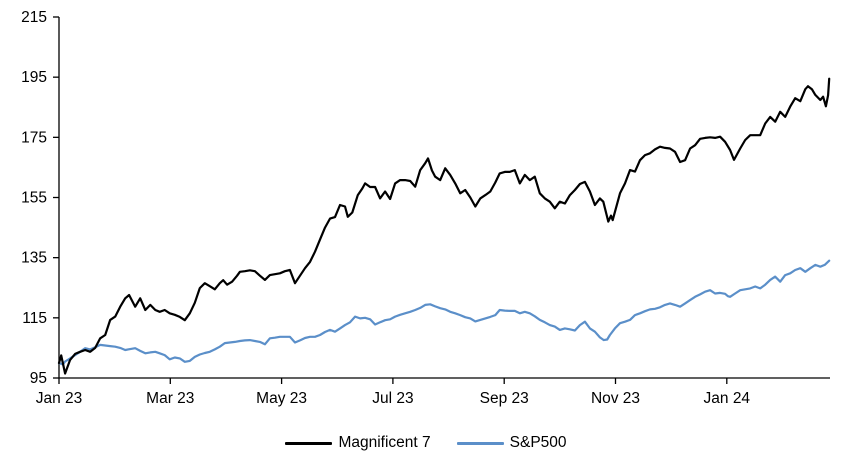 Image resolution: width=852 pixels, height=471 pixels. I want to click on legend-line-sample-sp500, so click(480, 443).